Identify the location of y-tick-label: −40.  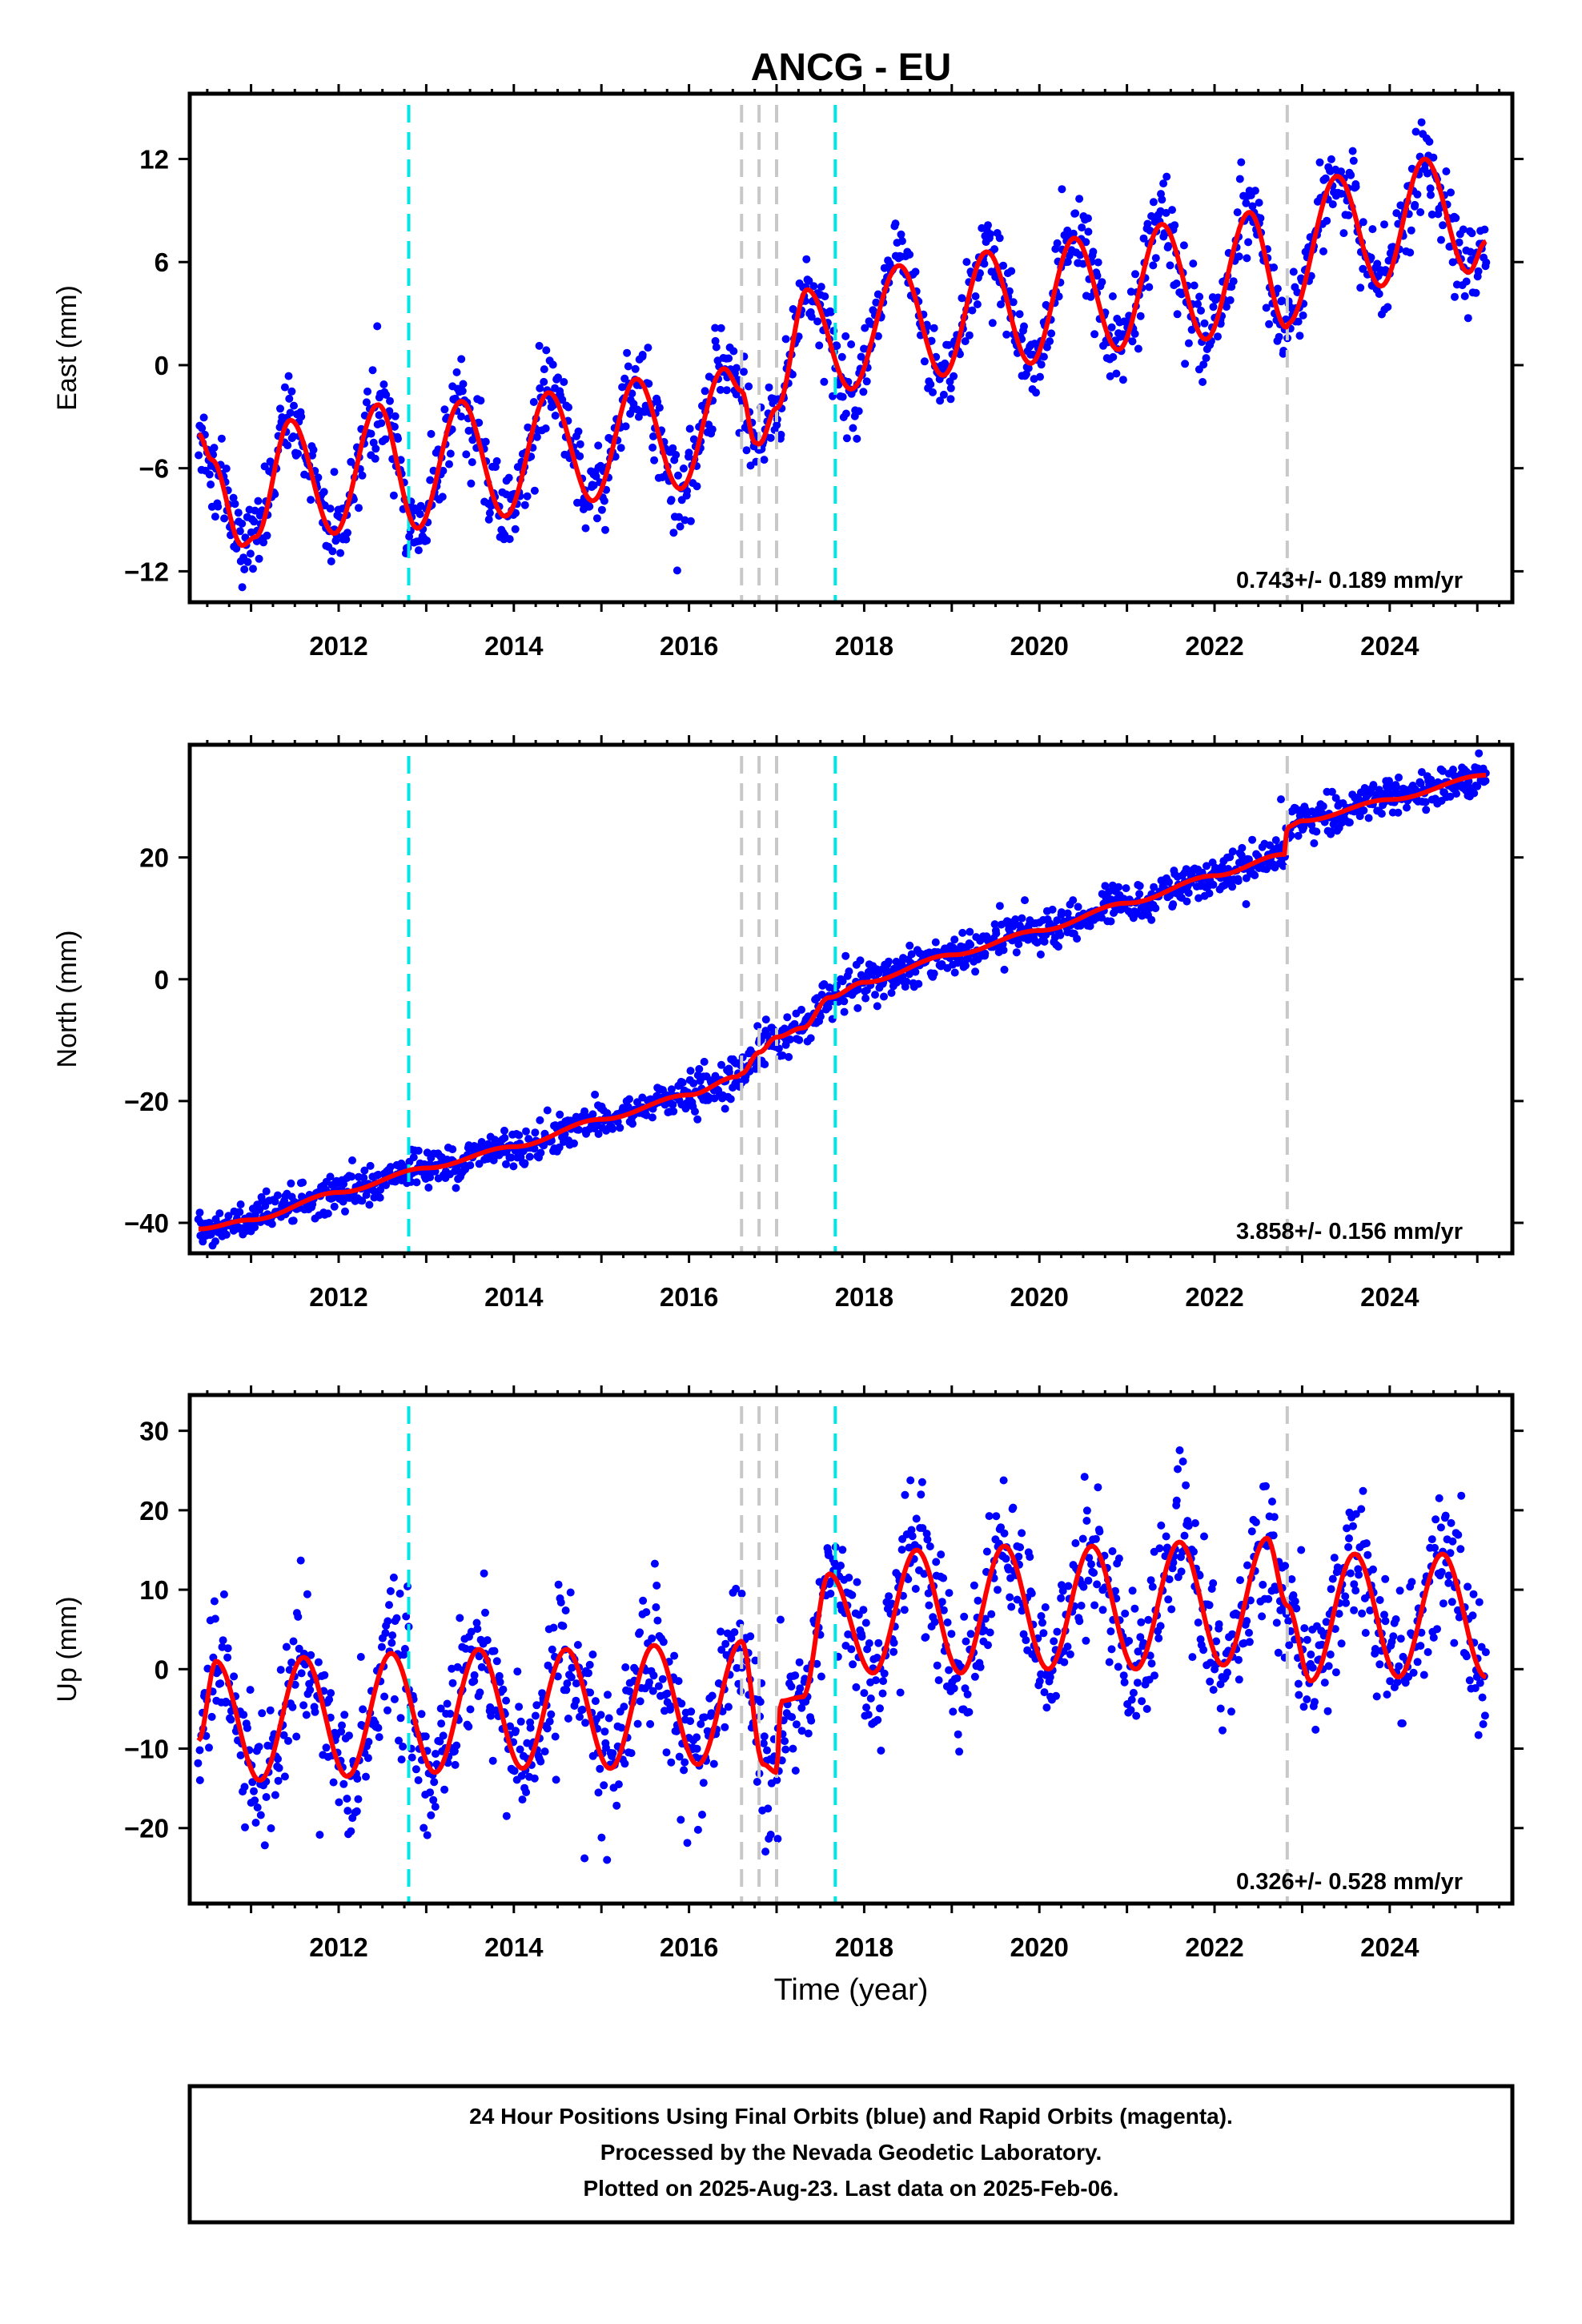
(146, 1223).